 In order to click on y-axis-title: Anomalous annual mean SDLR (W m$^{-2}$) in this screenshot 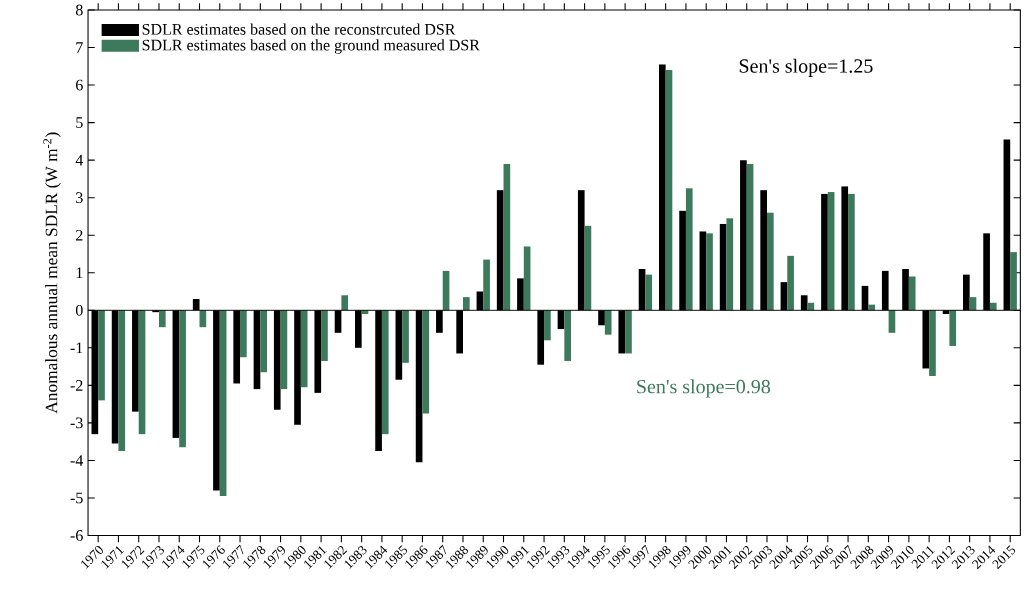, I will do `click(52, 273)`.